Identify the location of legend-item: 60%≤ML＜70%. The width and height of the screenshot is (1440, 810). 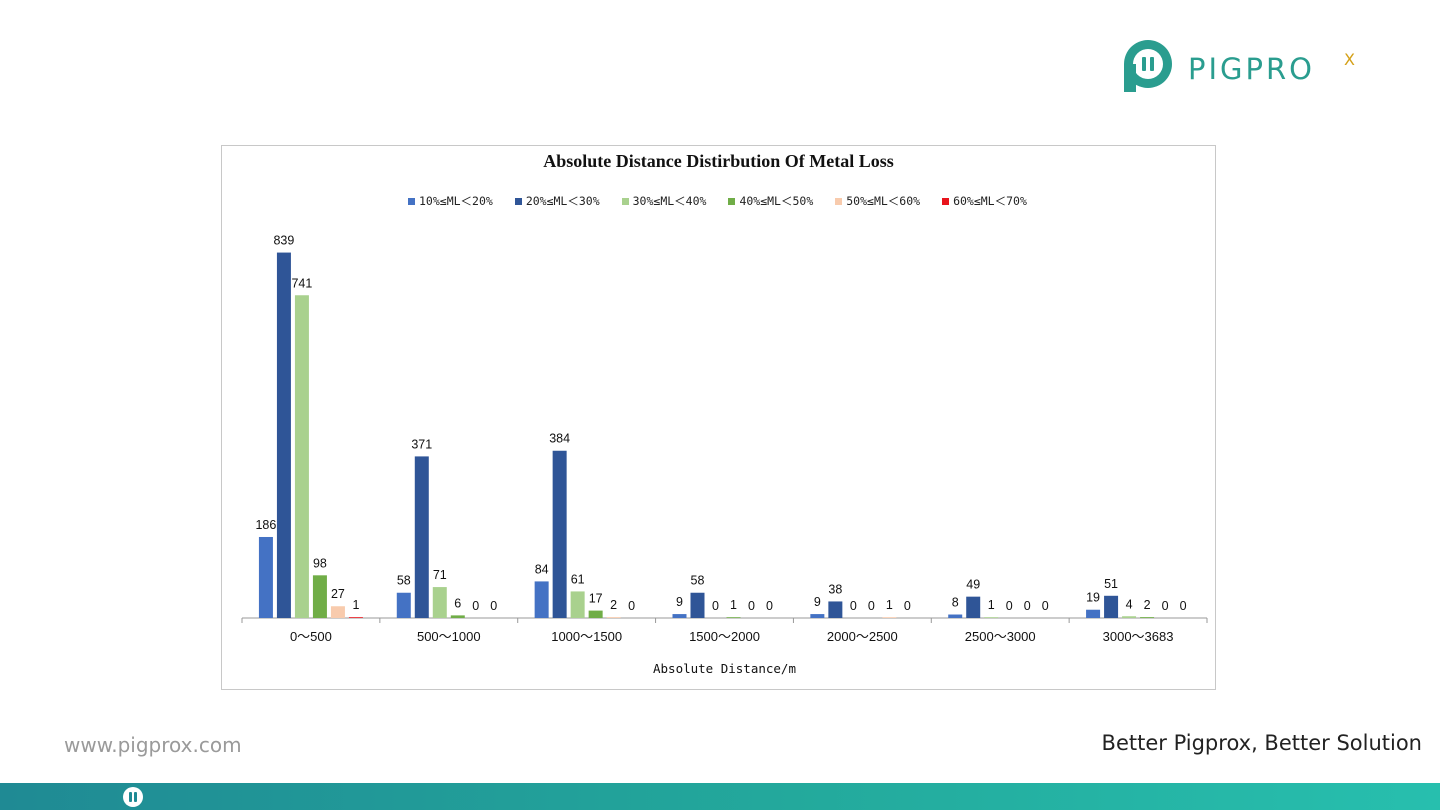
(984, 201).